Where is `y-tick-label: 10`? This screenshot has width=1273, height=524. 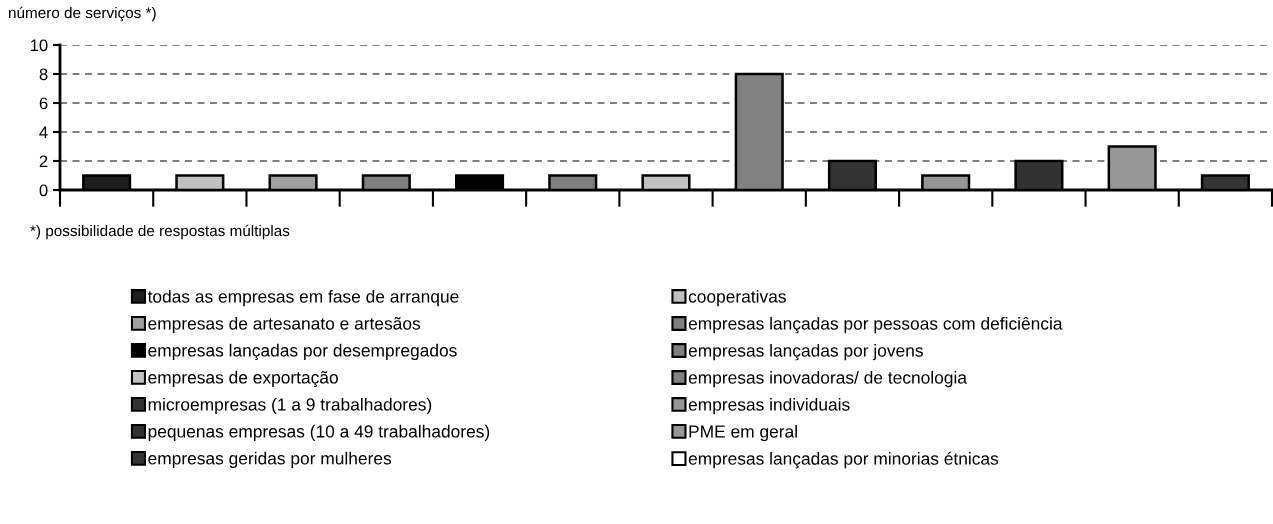 y-tick-label: 10 is located at coordinates (39, 45).